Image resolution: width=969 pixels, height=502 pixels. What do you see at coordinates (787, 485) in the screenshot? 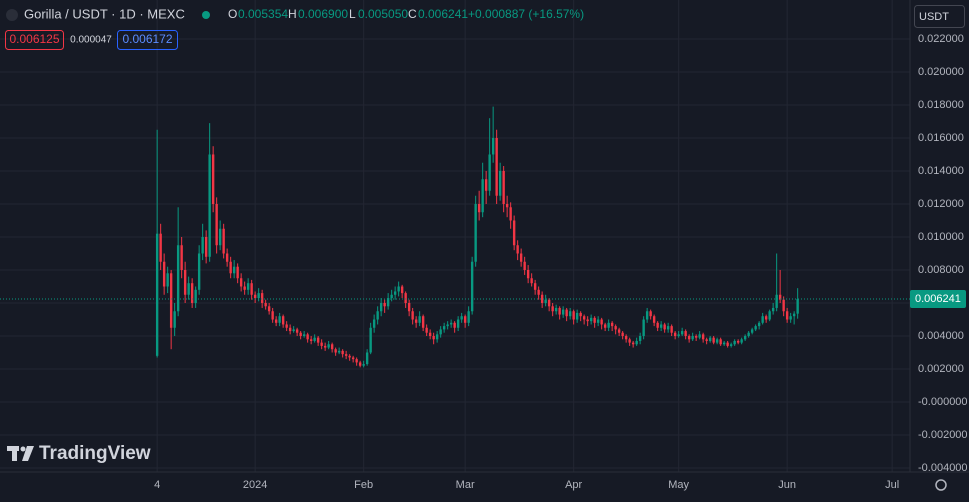
I see `x-tick-label: Jun` at bounding box center [787, 485].